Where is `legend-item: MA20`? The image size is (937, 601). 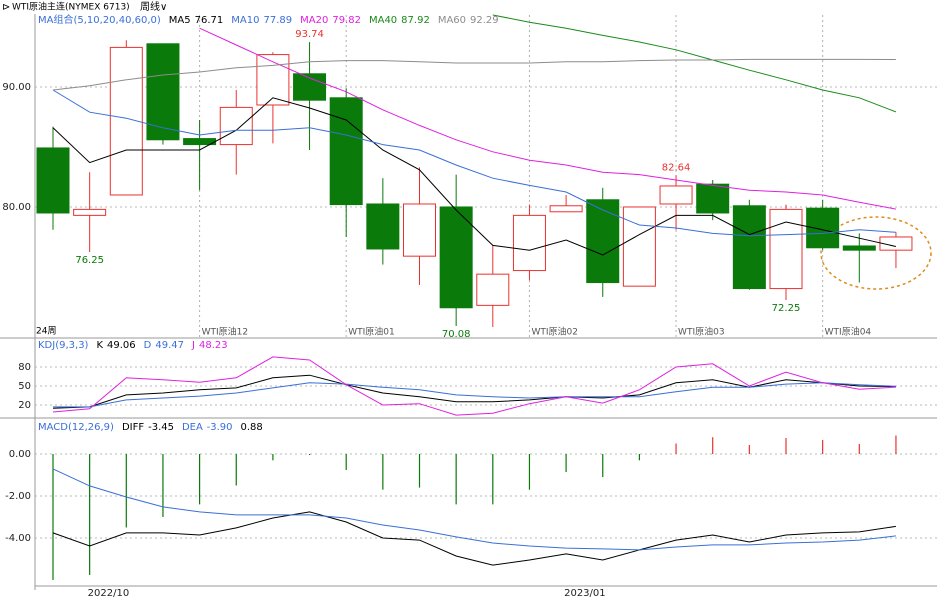 legend-item: MA20 is located at coordinates (314, 20).